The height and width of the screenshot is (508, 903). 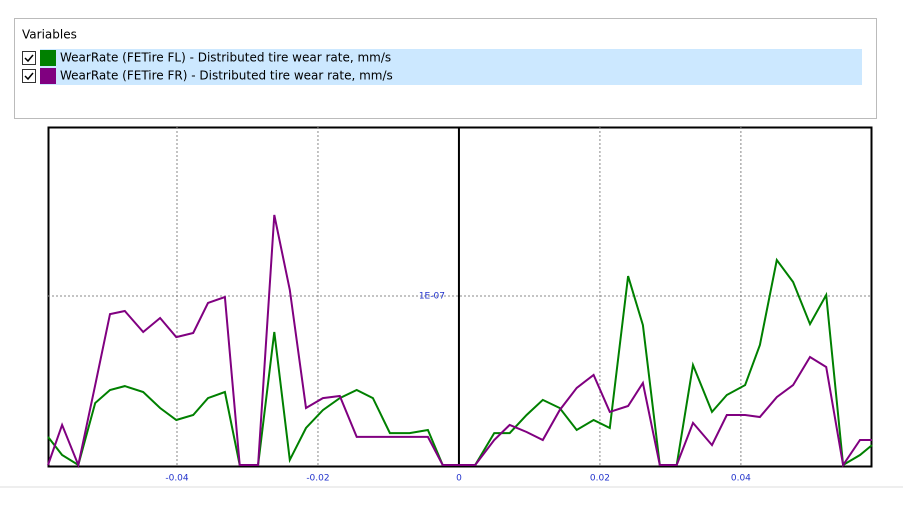 What do you see at coordinates (600, 479) in the screenshot?
I see `x-tick-label: 0.02` at bounding box center [600, 479].